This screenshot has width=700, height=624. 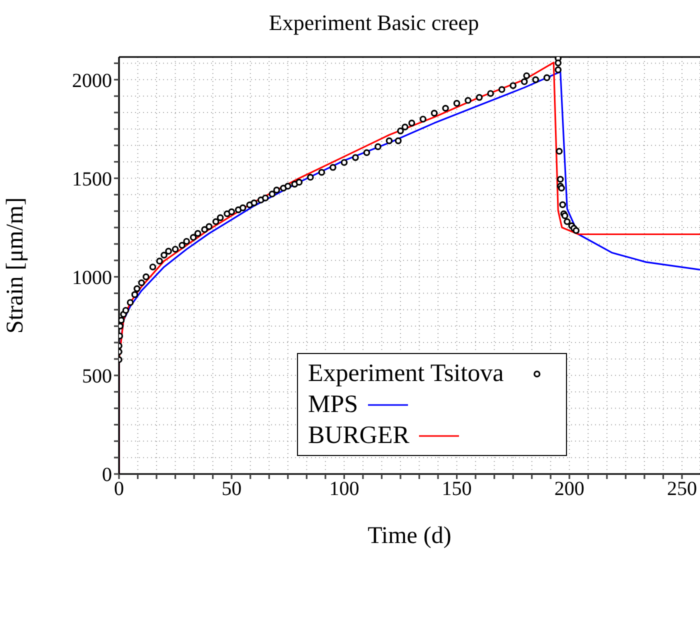 I want to click on y-tick-label: 1500, so click(x=92, y=179).